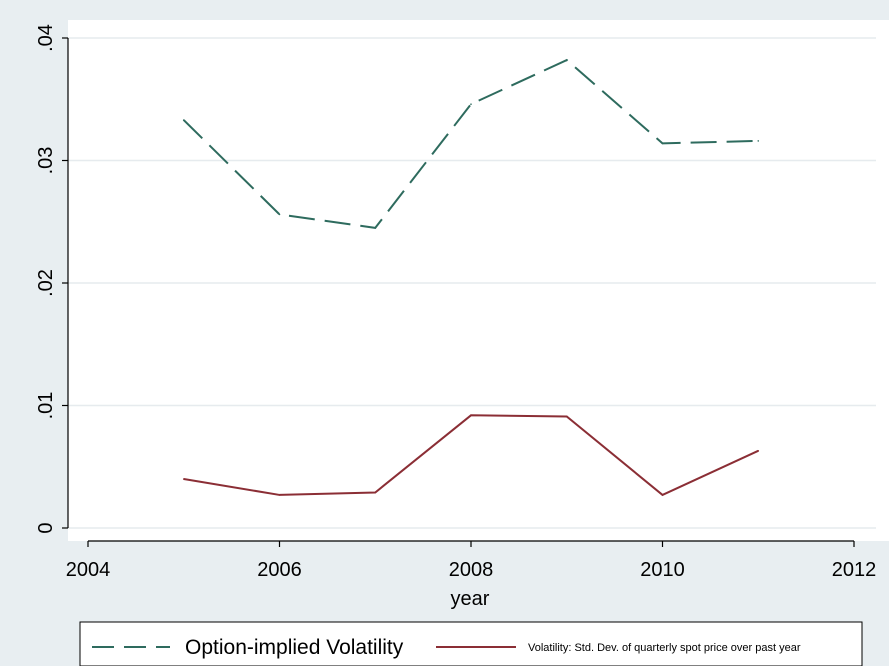 The image size is (889, 666). Describe the element at coordinates (471, 570) in the screenshot. I see `x-tick-label: 2008` at that location.